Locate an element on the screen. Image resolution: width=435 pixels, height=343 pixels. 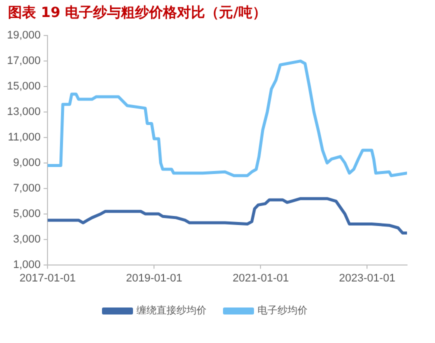
legend-label: 电子纱均价 is located at coordinates (283, 310).